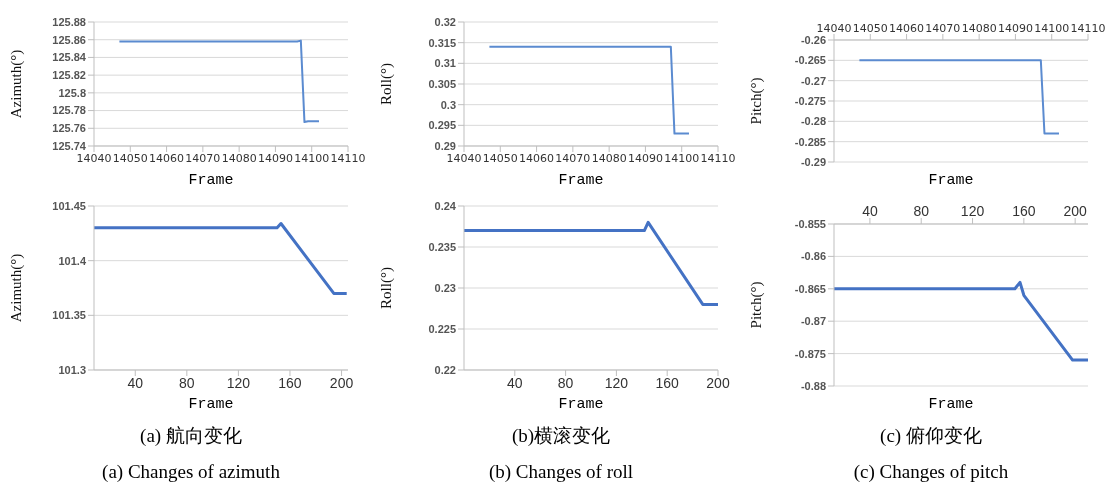  What do you see at coordinates (810, 141) in the screenshot?
I see `y-tick-label: -0.285` at bounding box center [810, 141].